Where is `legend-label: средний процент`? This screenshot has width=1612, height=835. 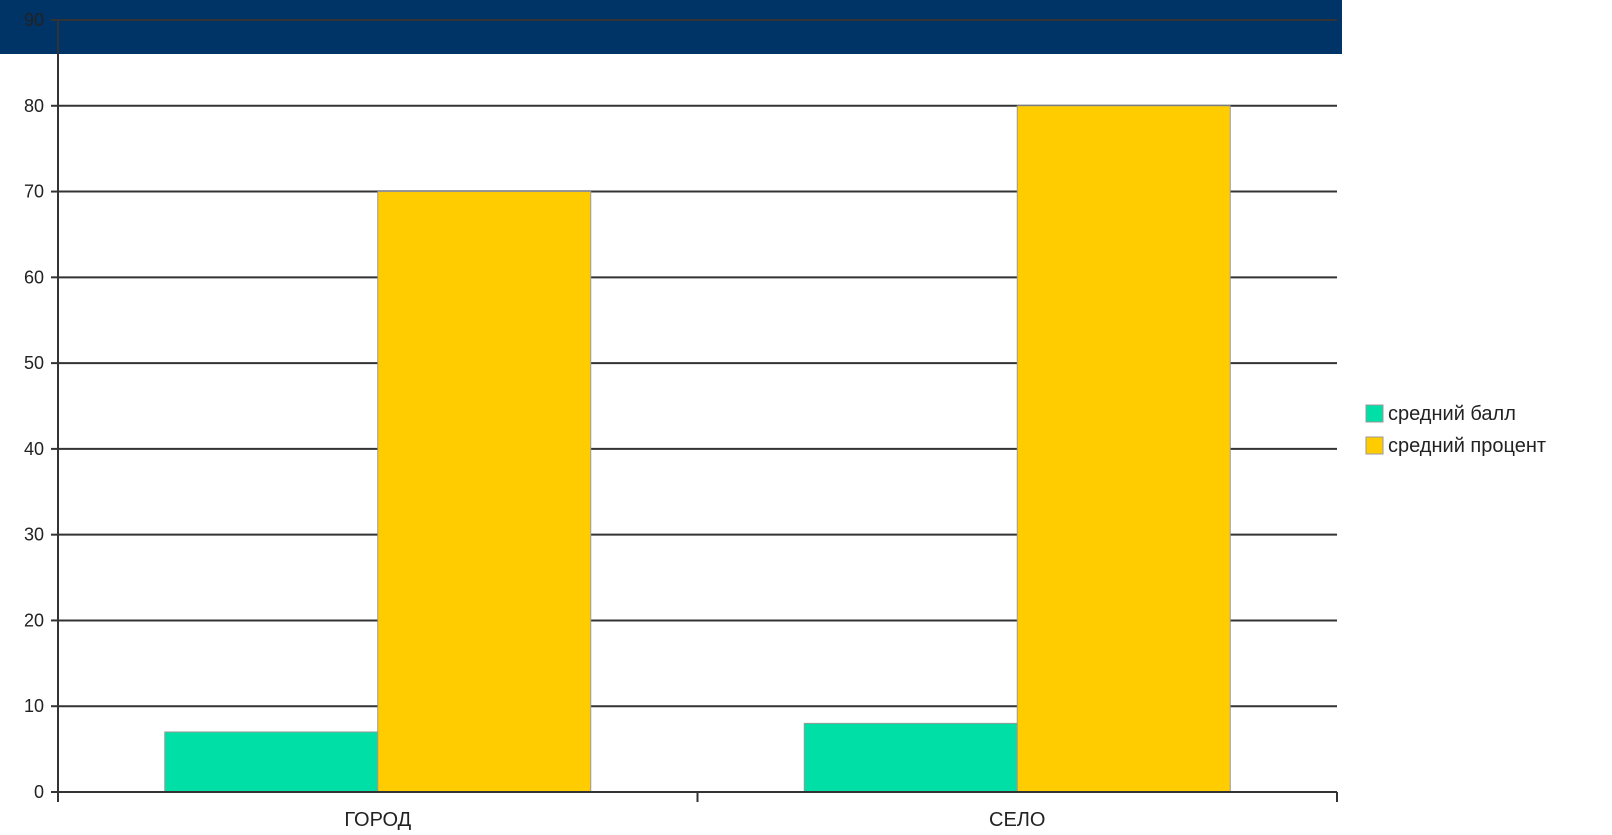
legend-label: средний процент is located at coordinates (1467, 446).